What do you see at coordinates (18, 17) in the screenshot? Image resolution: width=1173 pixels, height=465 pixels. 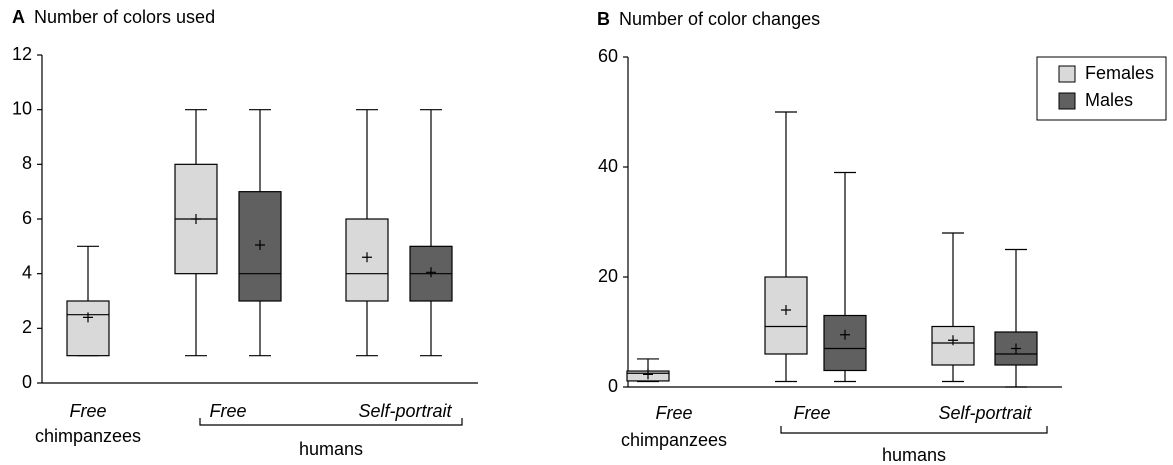 I see `panel-label: A` at bounding box center [18, 17].